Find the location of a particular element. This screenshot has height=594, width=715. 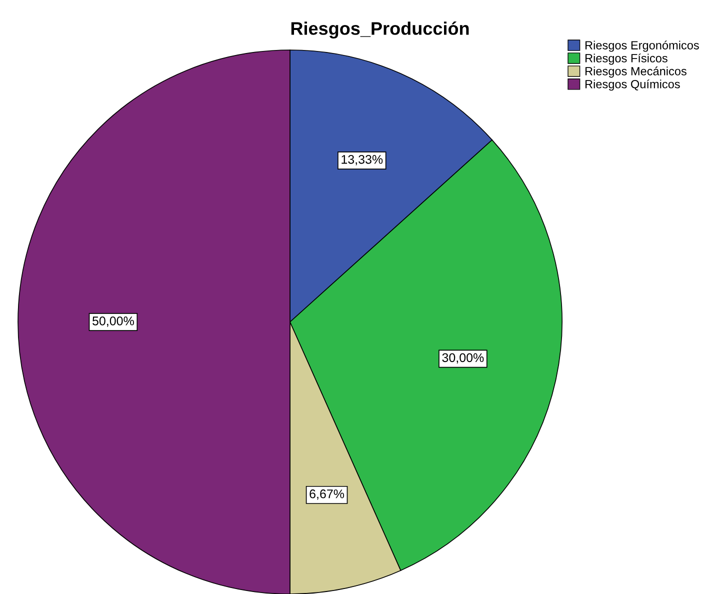

data-label: 6,67% is located at coordinates (327, 494).